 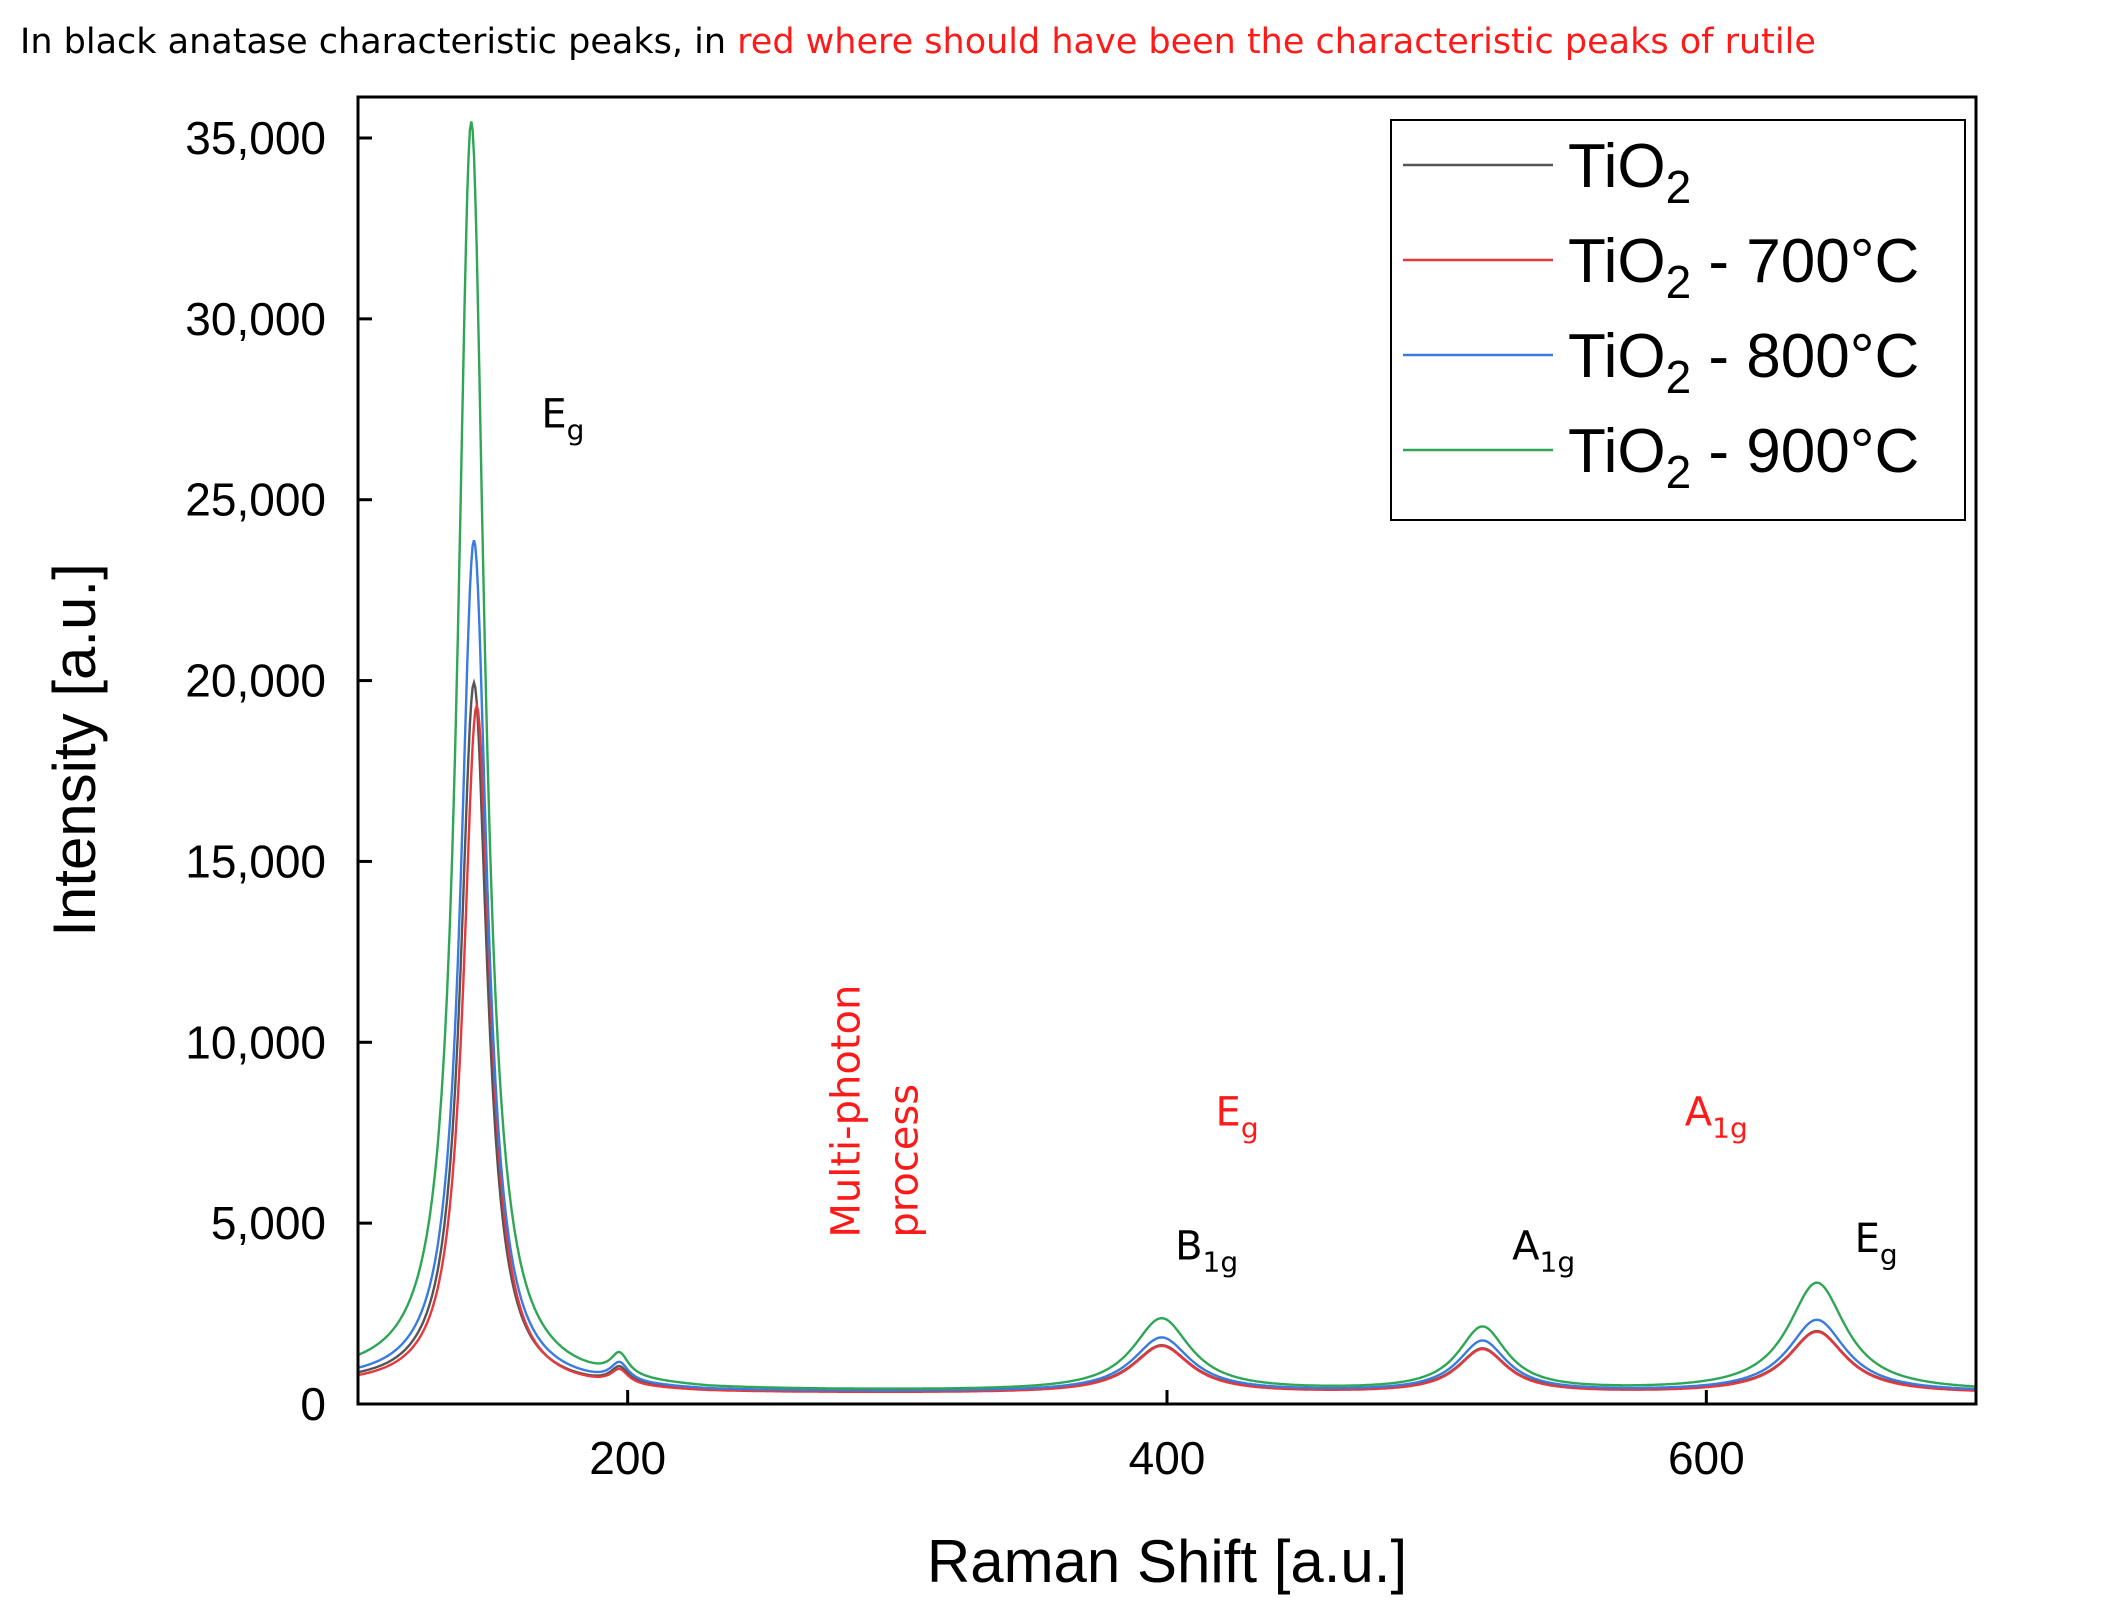 I want to click on y-tick-label: 35,000, so click(x=255, y=138).